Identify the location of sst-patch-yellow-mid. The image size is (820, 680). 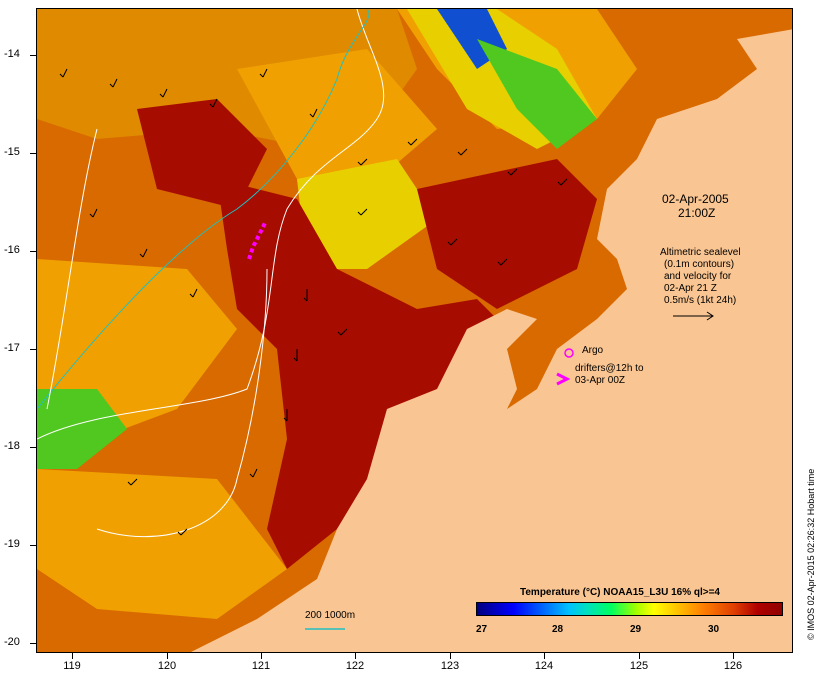
(367, 214).